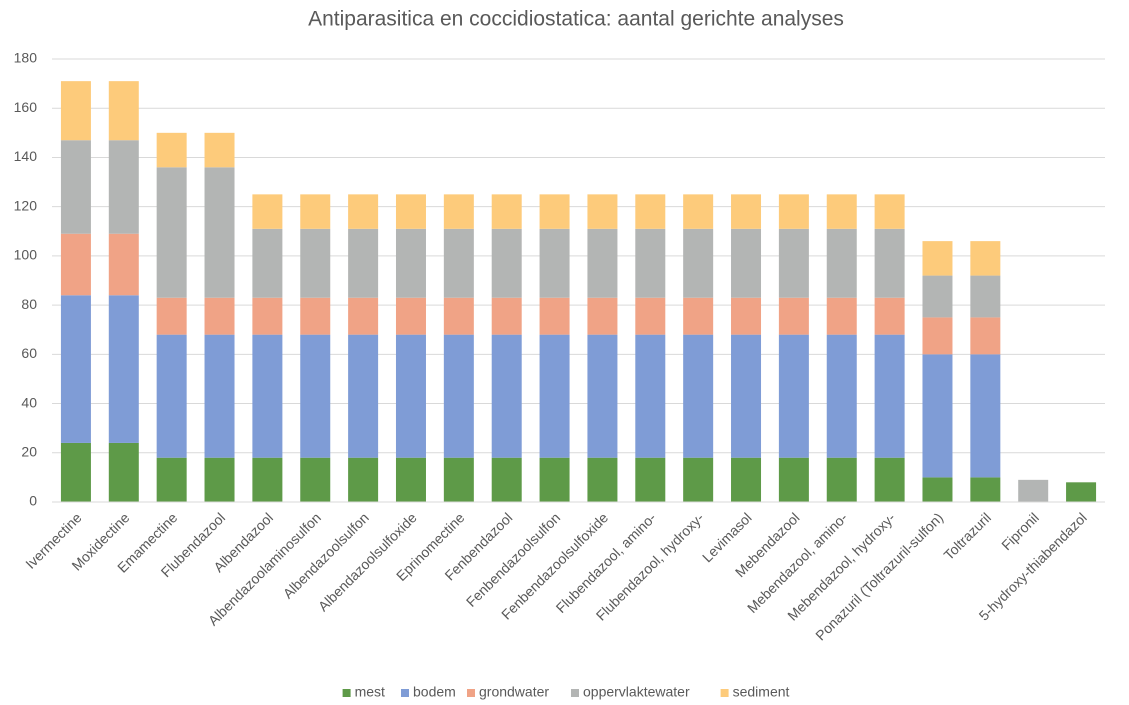 Image resolution: width=1129 pixels, height=705 pixels. I want to click on y-tick-label: 40, so click(29, 402).